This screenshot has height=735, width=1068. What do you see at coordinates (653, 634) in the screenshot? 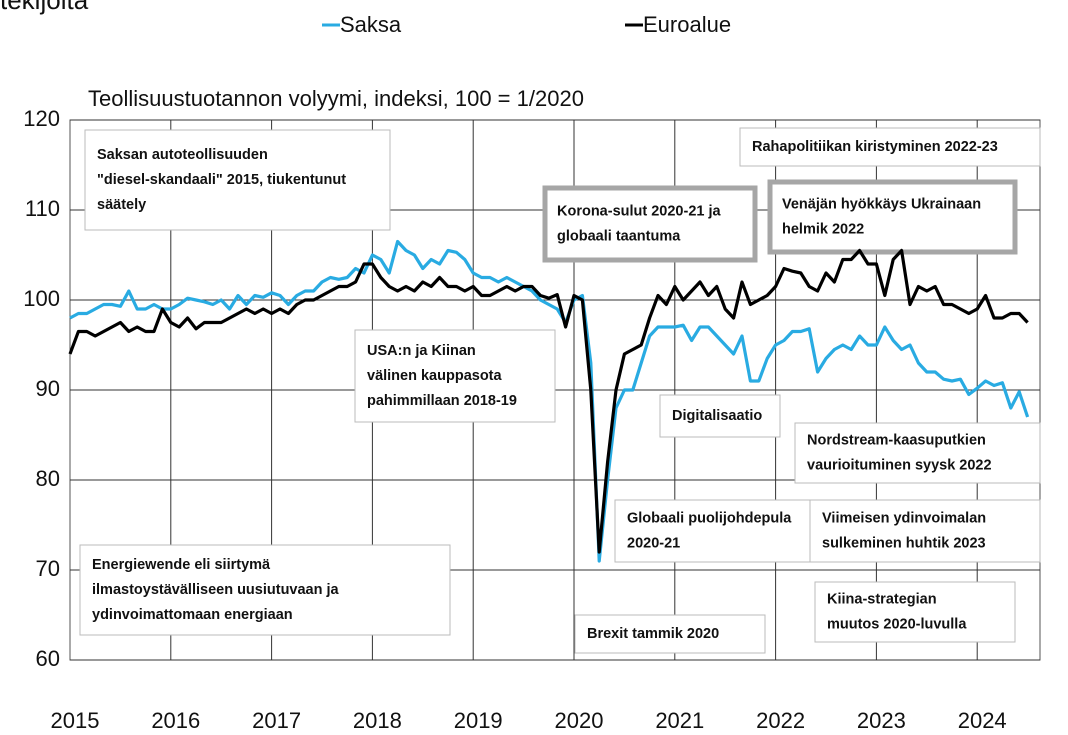
I see `annotation-text: Brexit tammik 2020` at bounding box center [653, 634].